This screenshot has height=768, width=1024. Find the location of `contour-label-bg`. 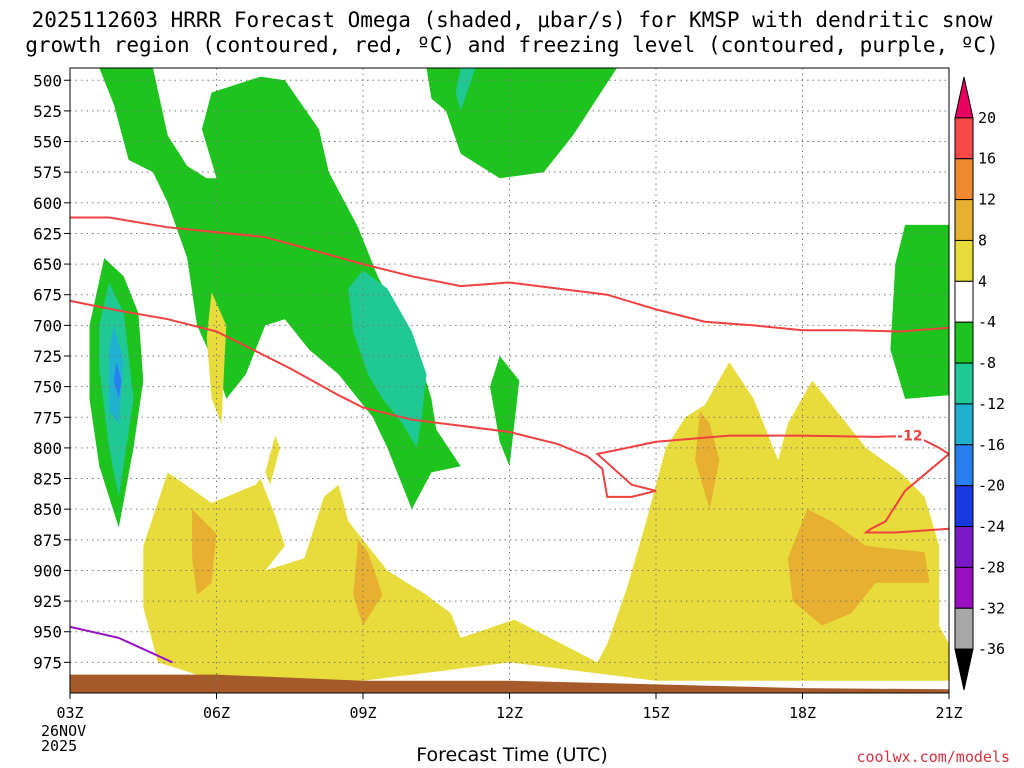

contour-label-bg is located at coordinates (909, 434).